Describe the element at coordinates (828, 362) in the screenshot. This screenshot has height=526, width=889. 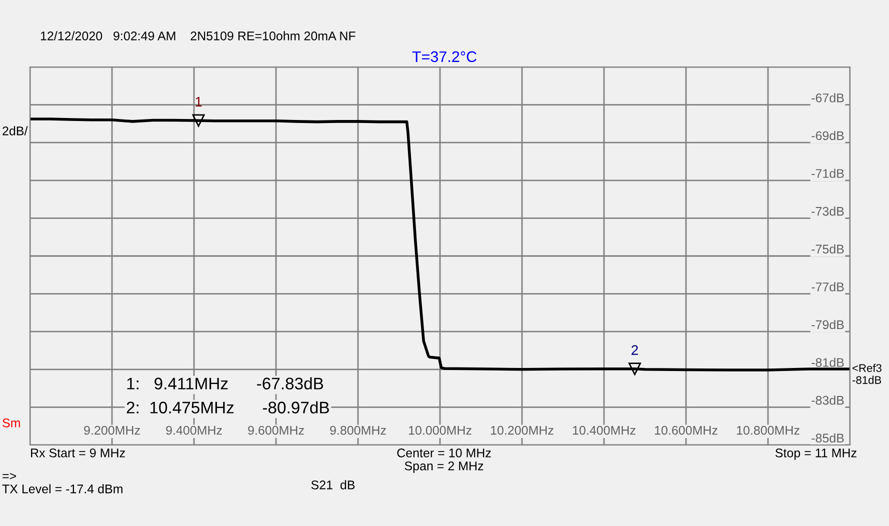
I see `y-tick-label: -81dB` at that location.